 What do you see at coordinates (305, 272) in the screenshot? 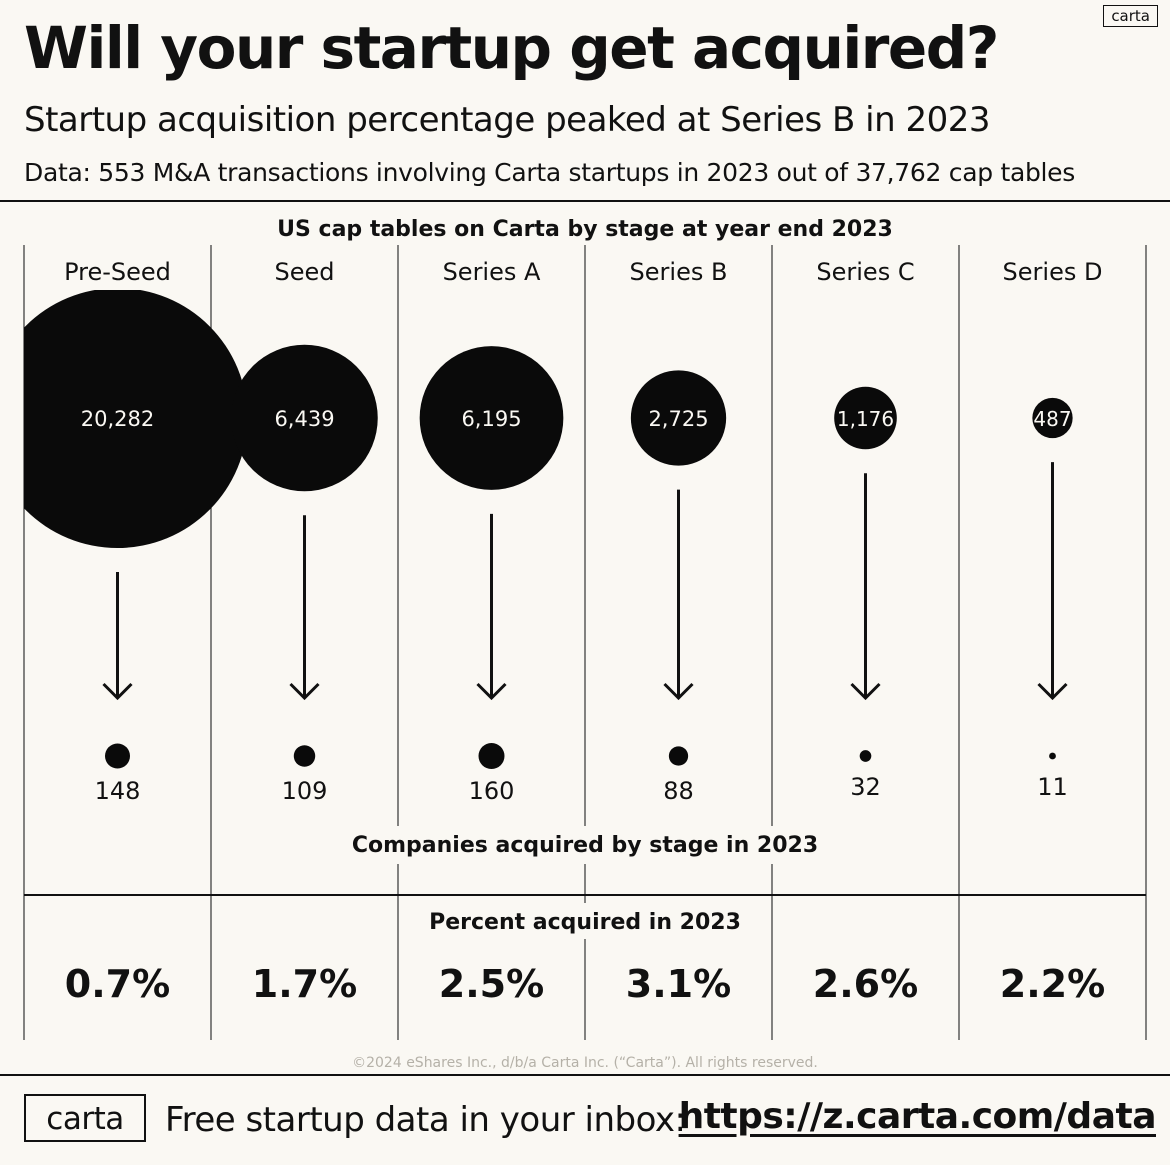
I see `stage-label: Seed` at bounding box center [305, 272].